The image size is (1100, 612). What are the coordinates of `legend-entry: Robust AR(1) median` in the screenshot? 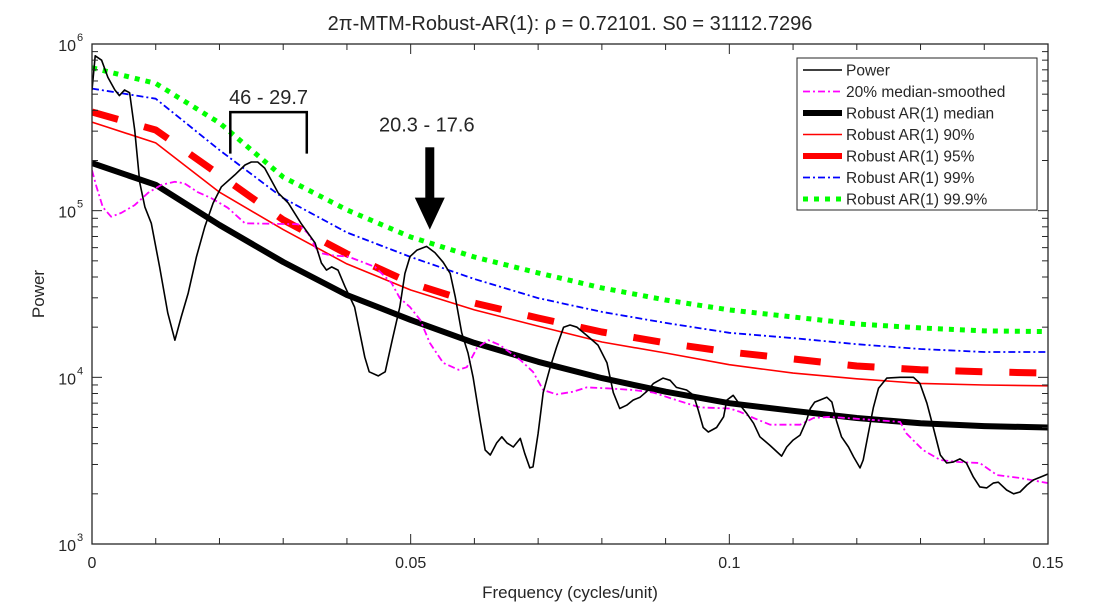 It's located at (898, 114).